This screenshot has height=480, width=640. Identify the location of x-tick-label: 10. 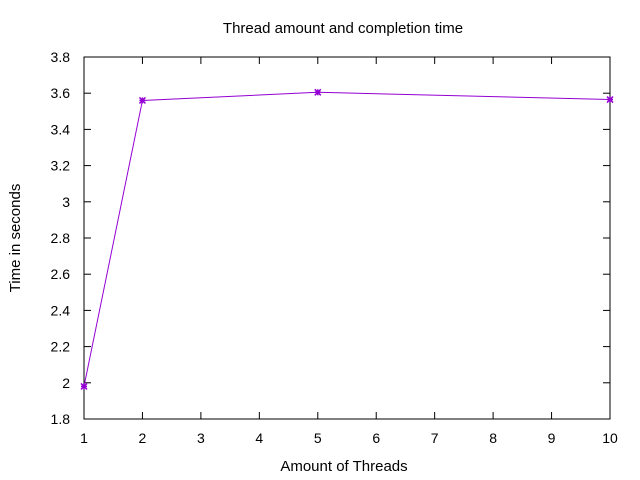
(610, 438).